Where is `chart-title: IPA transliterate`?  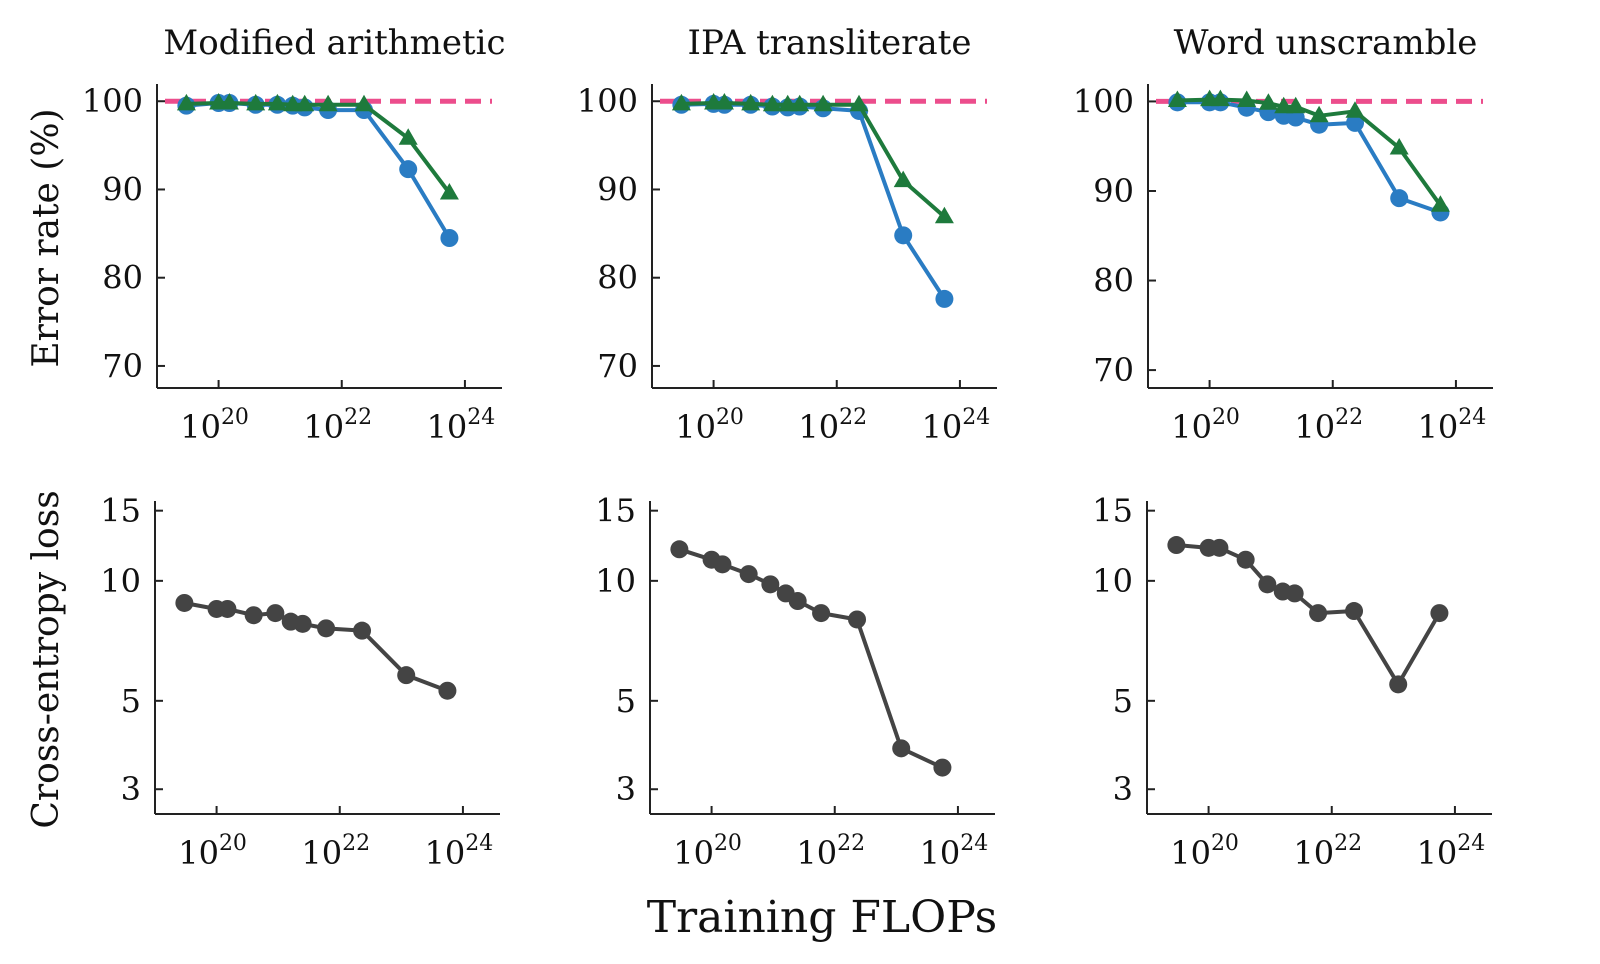 chart-title: IPA transliterate is located at coordinates (830, 43).